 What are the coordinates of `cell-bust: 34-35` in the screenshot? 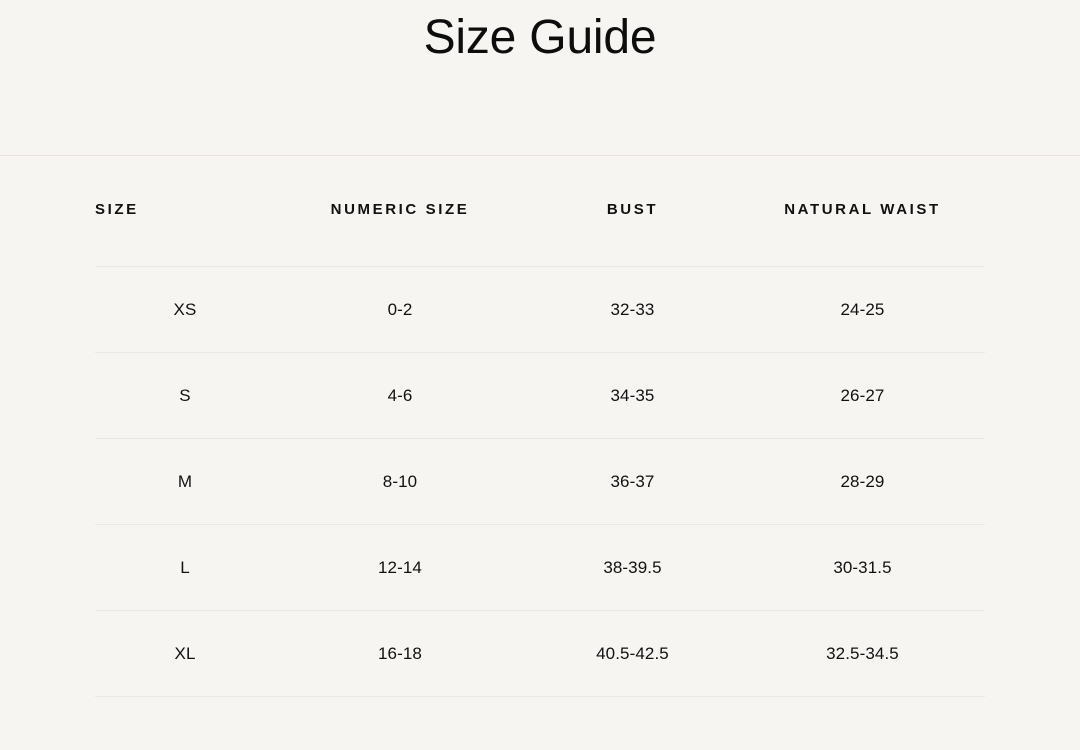 It's located at (632, 395).